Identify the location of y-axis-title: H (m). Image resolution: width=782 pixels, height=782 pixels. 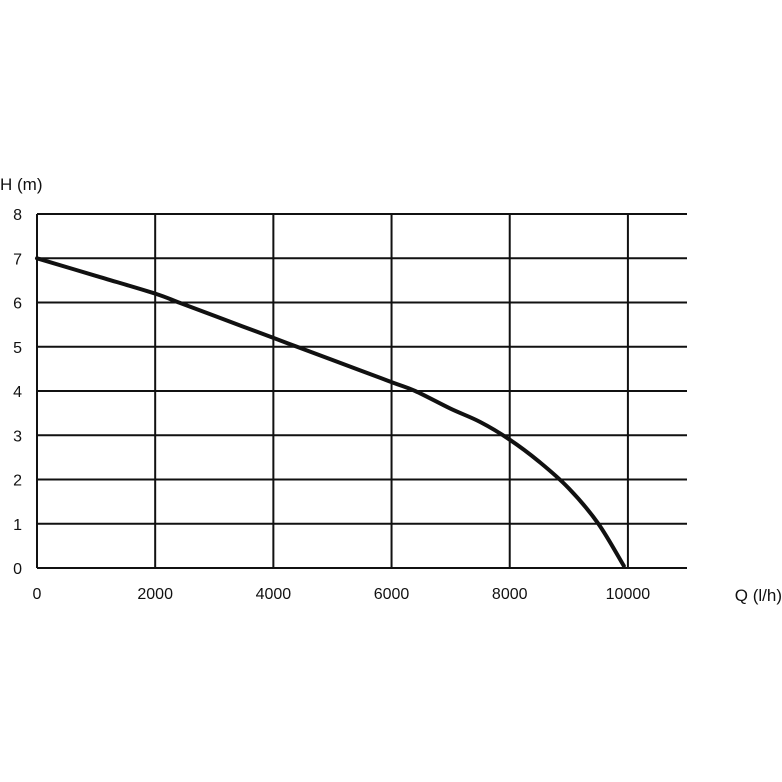
(21, 184).